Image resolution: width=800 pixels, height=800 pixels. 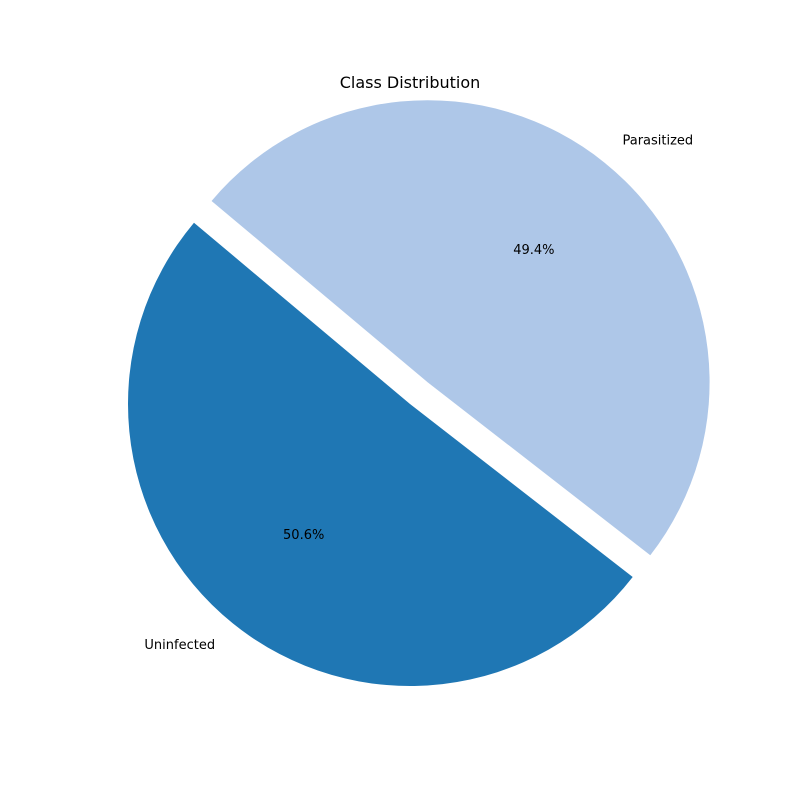 What do you see at coordinates (303, 535) in the screenshot?
I see `slice-percent-uninfected: 50.6%` at bounding box center [303, 535].